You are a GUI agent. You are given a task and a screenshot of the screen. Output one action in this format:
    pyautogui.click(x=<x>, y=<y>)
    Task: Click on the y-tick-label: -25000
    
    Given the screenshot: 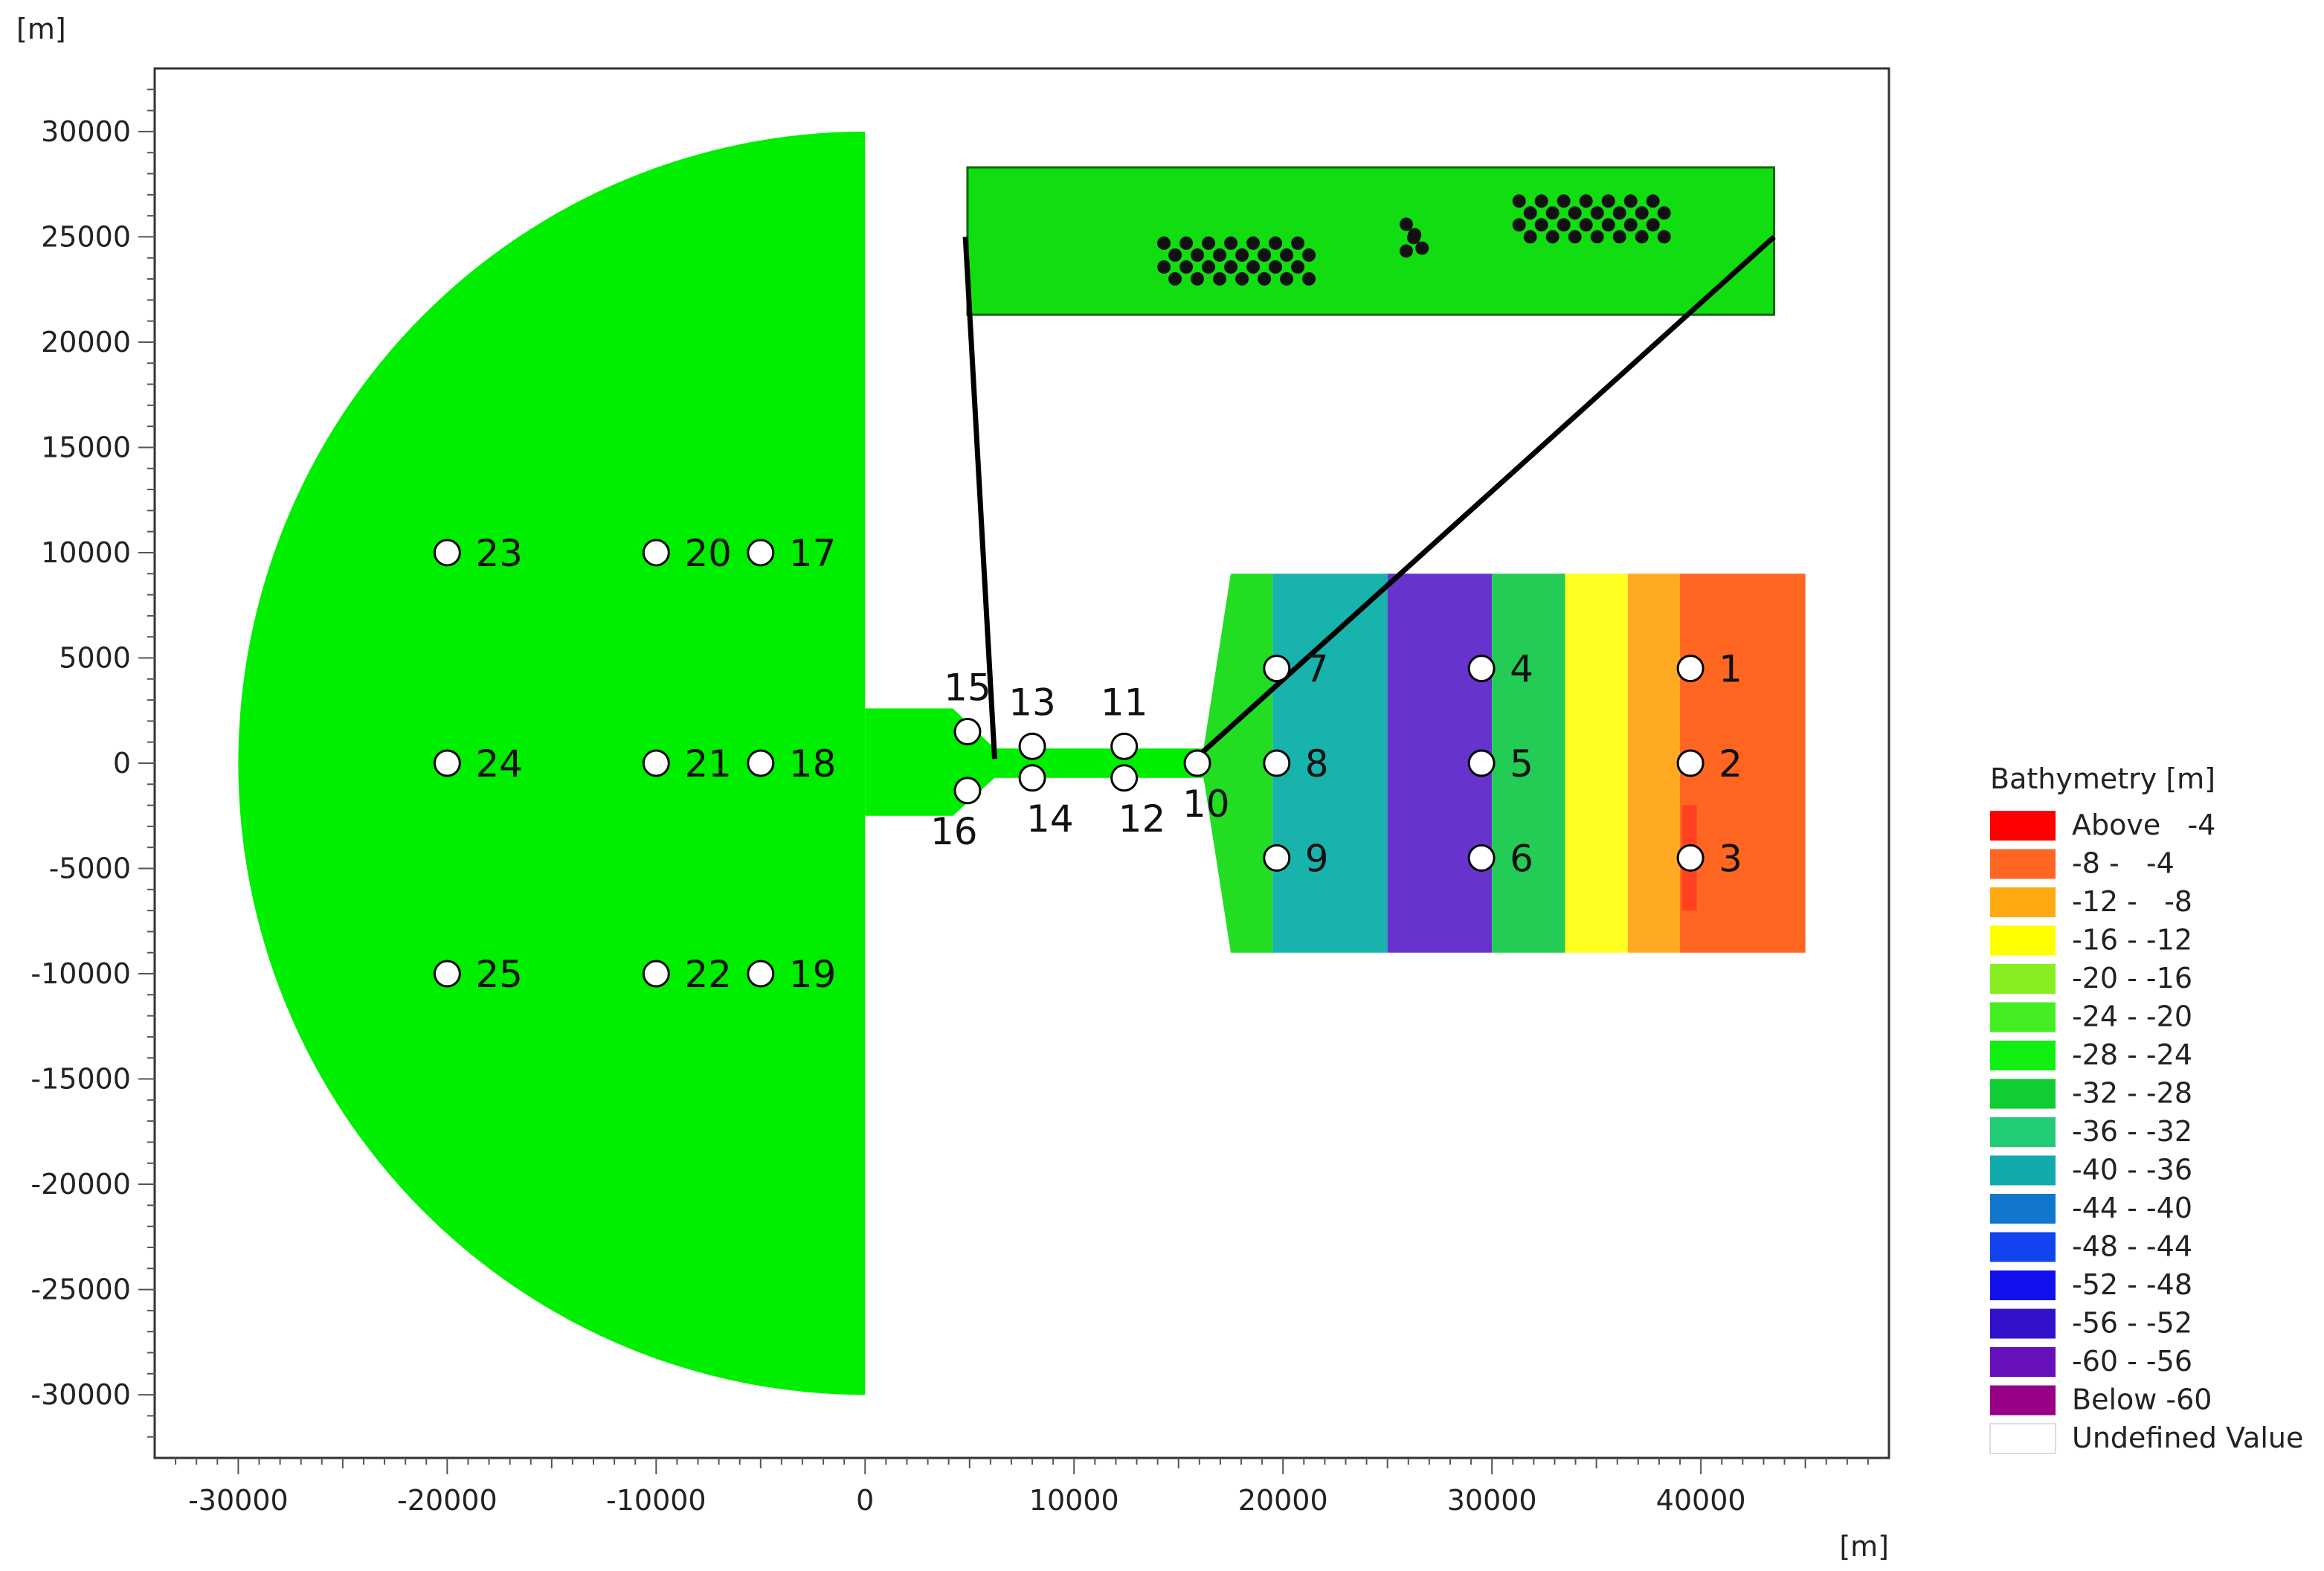 What is the action you would take?
    pyautogui.click(x=80, y=1290)
    